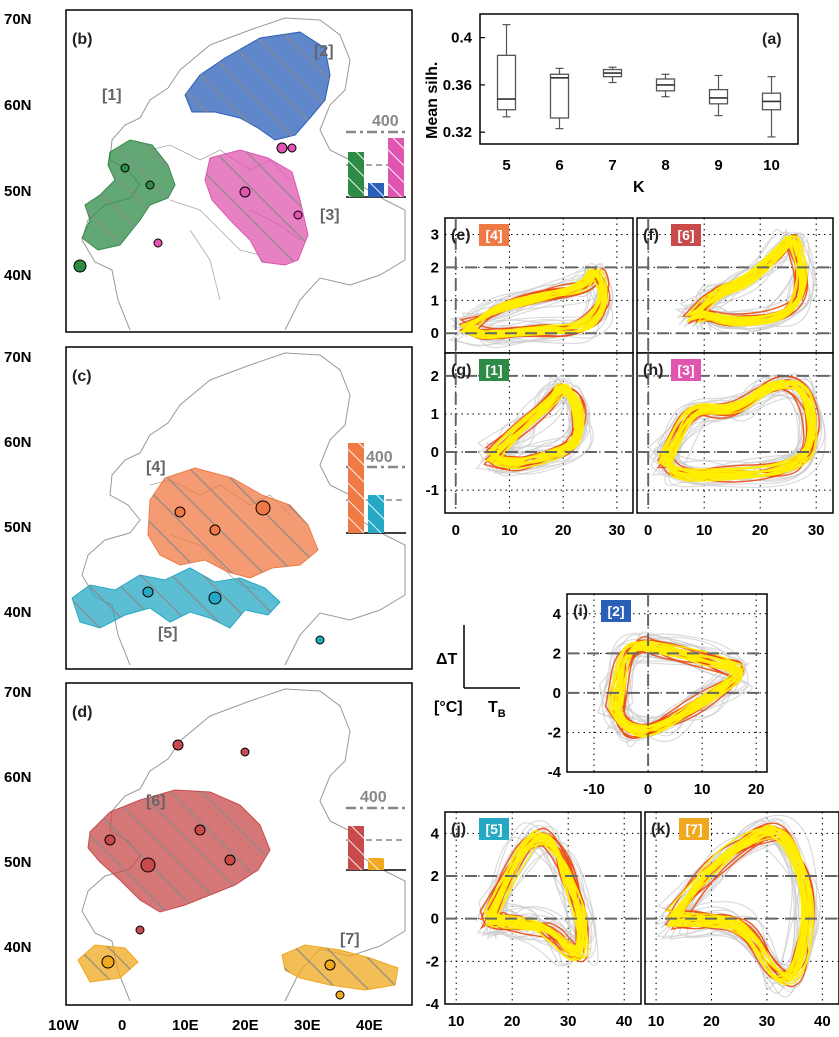 The image size is (839, 1037). I want to click on europe-coastline, so click(243, 845).